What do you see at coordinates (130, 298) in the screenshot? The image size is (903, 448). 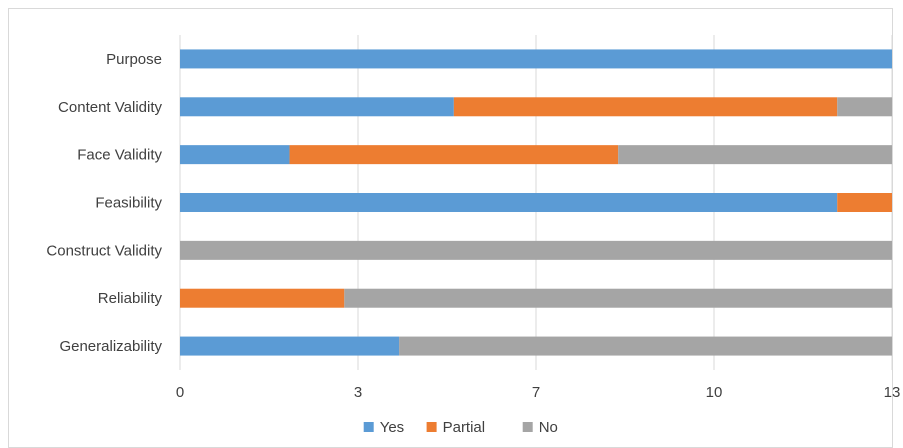 I see `category-label: Reliability` at bounding box center [130, 298].